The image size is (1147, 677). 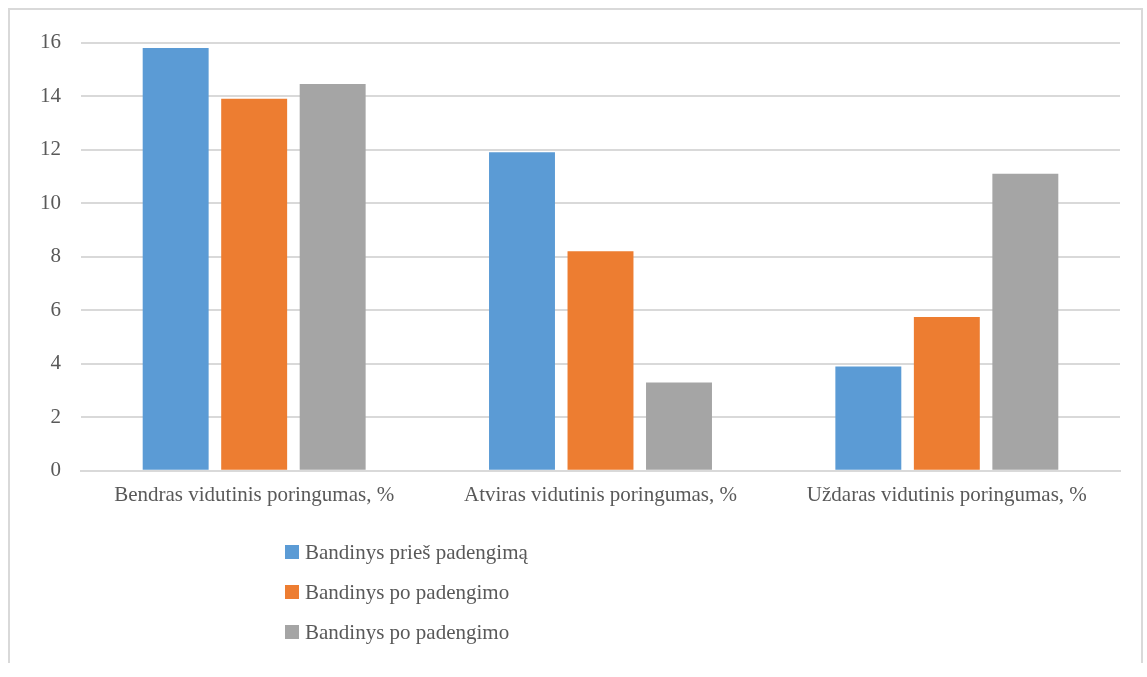 What do you see at coordinates (50, 41) in the screenshot?
I see `y-tick-label: 16` at bounding box center [50, 41].